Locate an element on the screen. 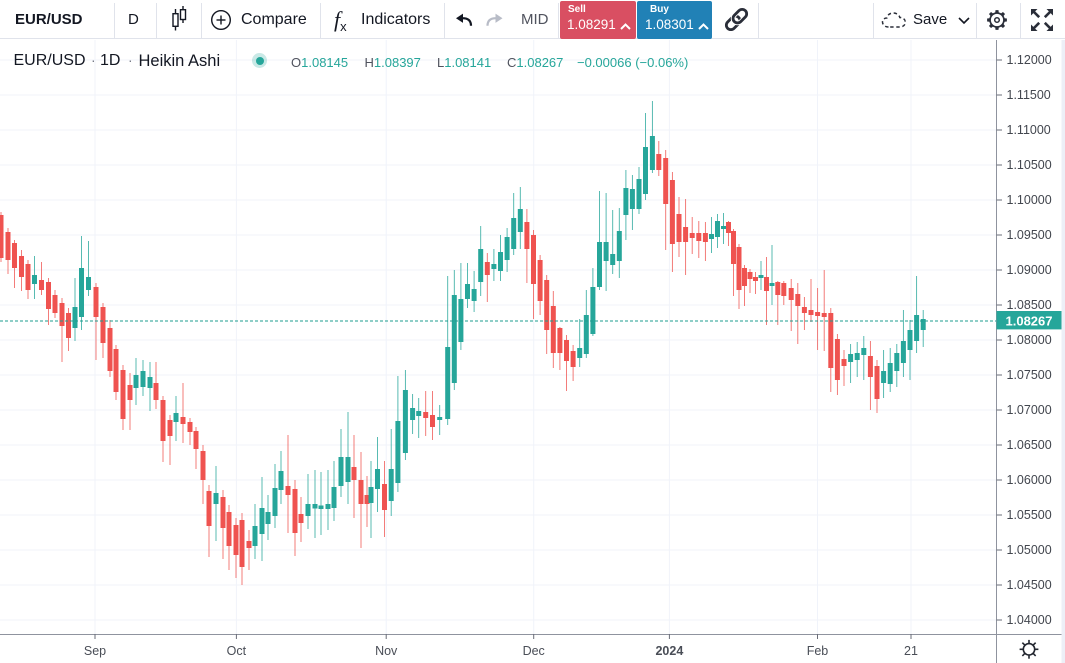 The image size is (1065, 663). svg-text: 1.09500 is located at coordinates (1029, 235).